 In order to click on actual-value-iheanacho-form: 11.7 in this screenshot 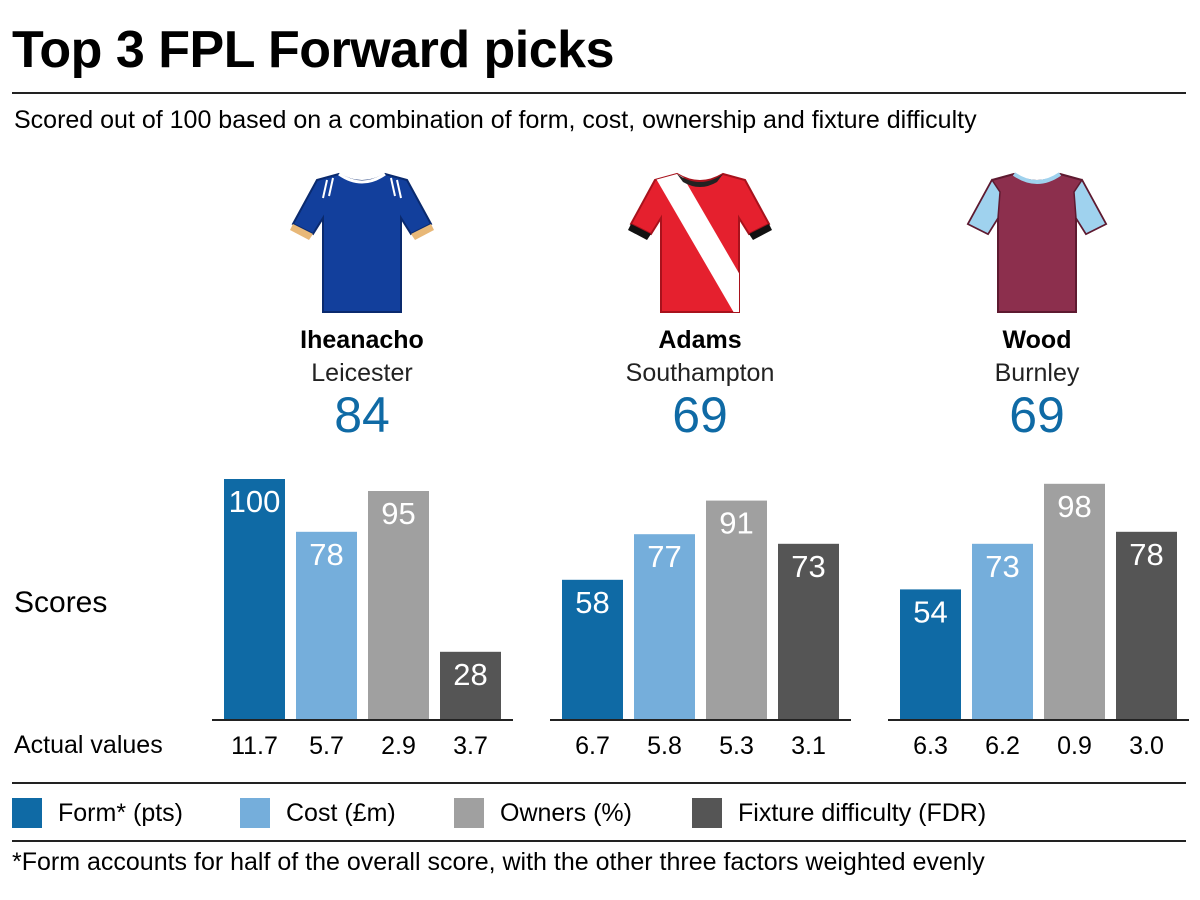, I will do `click(254, 746)`.